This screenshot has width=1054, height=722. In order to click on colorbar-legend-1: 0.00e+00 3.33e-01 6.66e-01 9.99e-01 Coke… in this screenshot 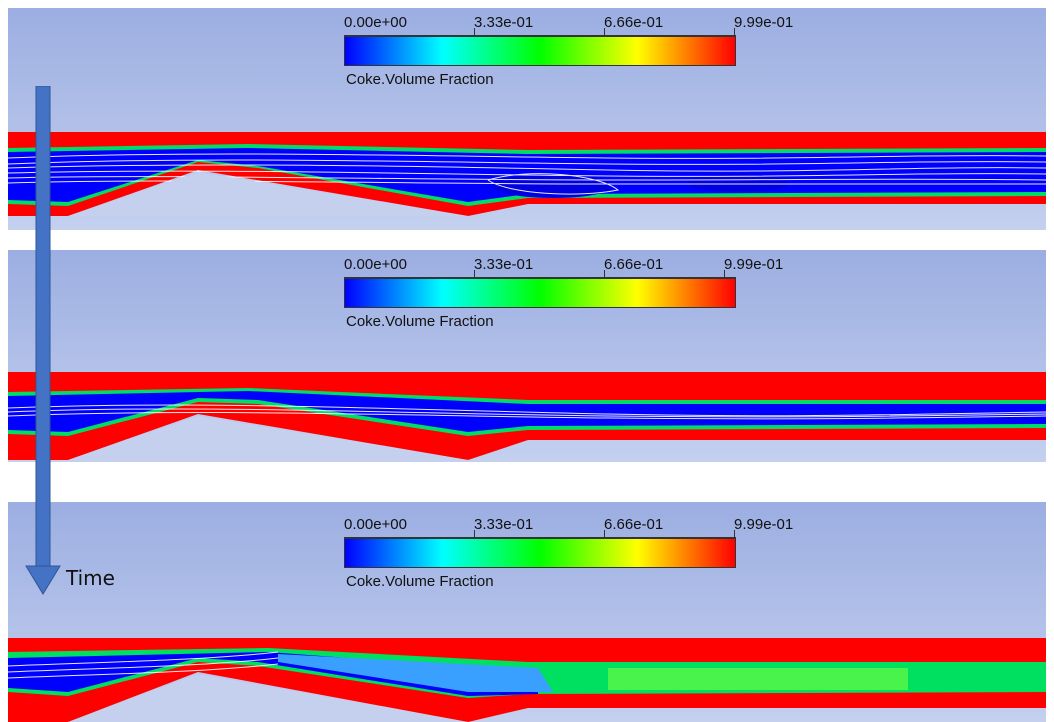, I will do `click(578, 54)`.